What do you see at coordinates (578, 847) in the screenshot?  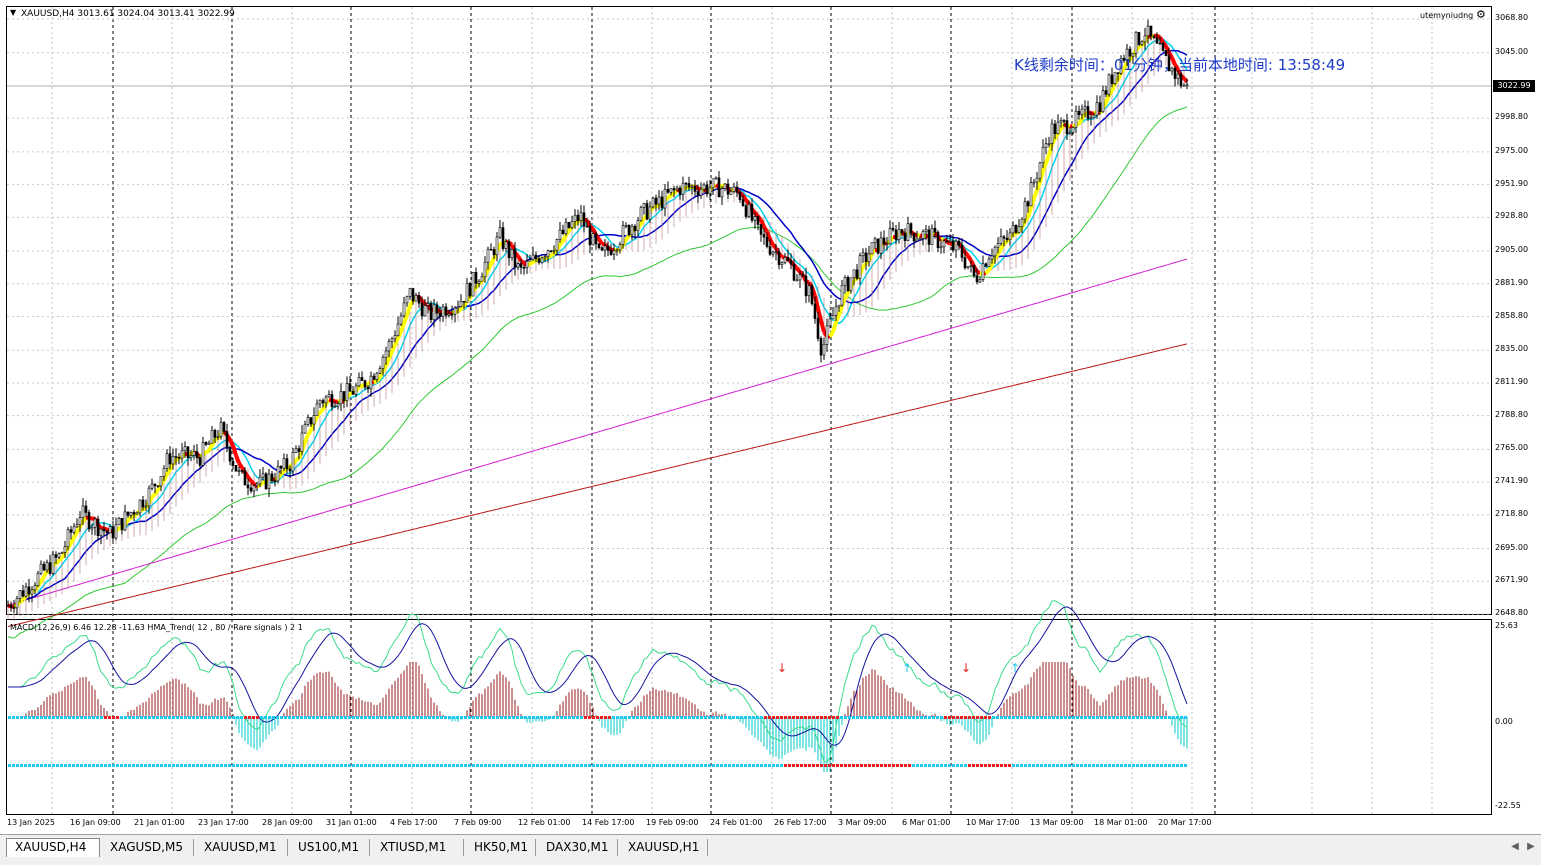 I see `tab-dax30-m1: DAX30,M1` at bounding box center [578, 847].